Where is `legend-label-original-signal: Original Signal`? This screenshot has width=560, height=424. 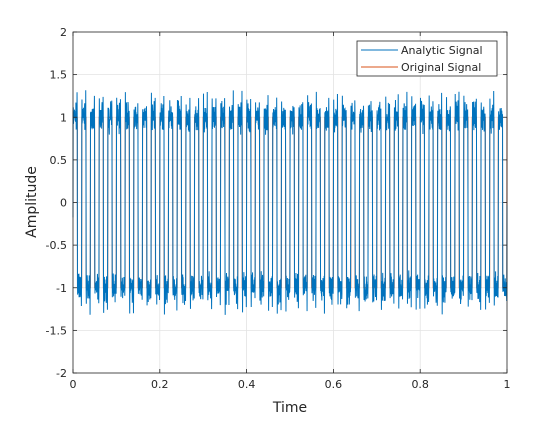 legend-label-original-signal: Original Signal is located at coordinates (441, 67).